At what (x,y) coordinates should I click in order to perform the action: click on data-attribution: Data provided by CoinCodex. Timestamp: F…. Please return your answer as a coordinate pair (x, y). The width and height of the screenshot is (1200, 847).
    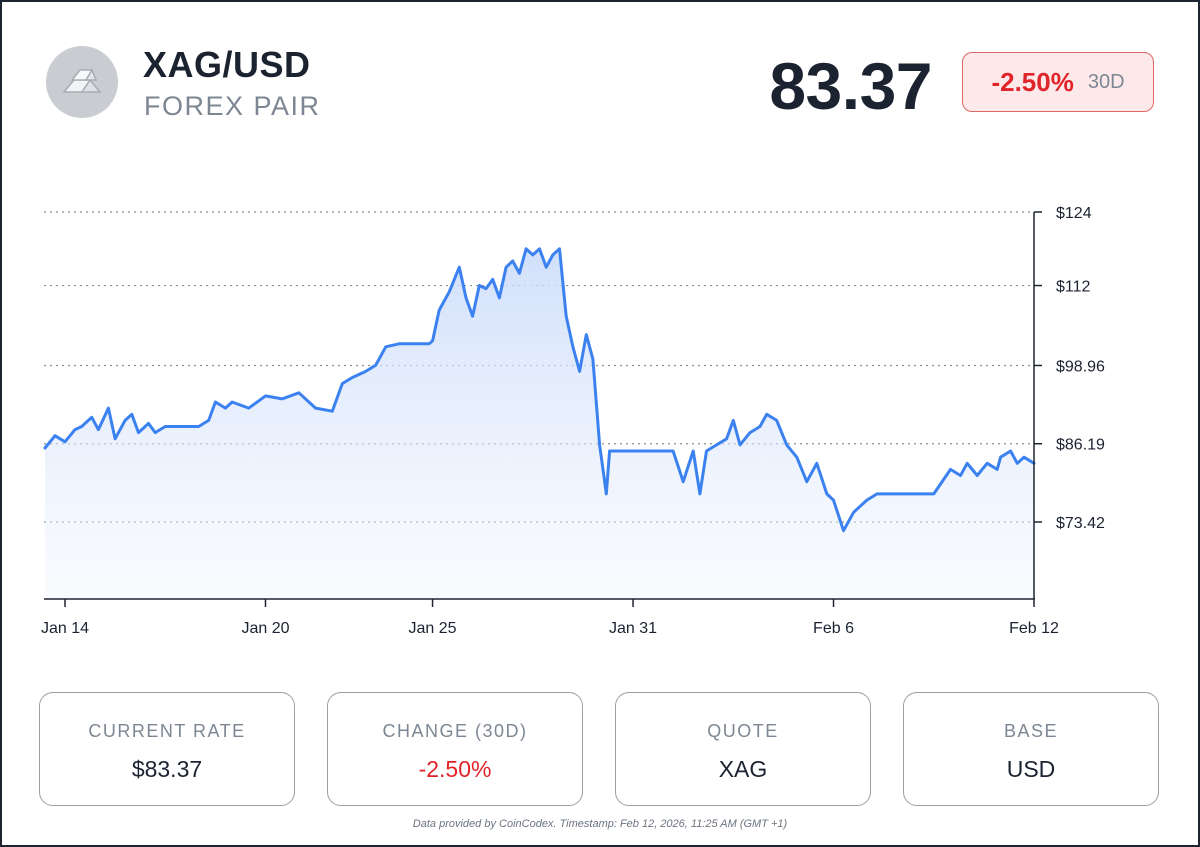
    Looking at the image, I should click on (600, 824).